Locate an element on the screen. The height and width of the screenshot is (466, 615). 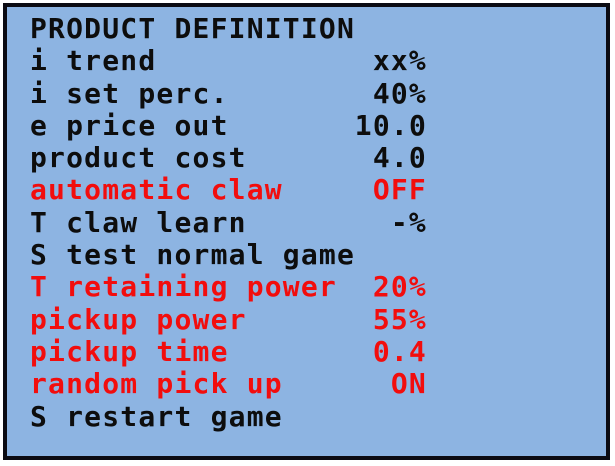
setting-row: S test normal game is located at coordinates (228, 255).